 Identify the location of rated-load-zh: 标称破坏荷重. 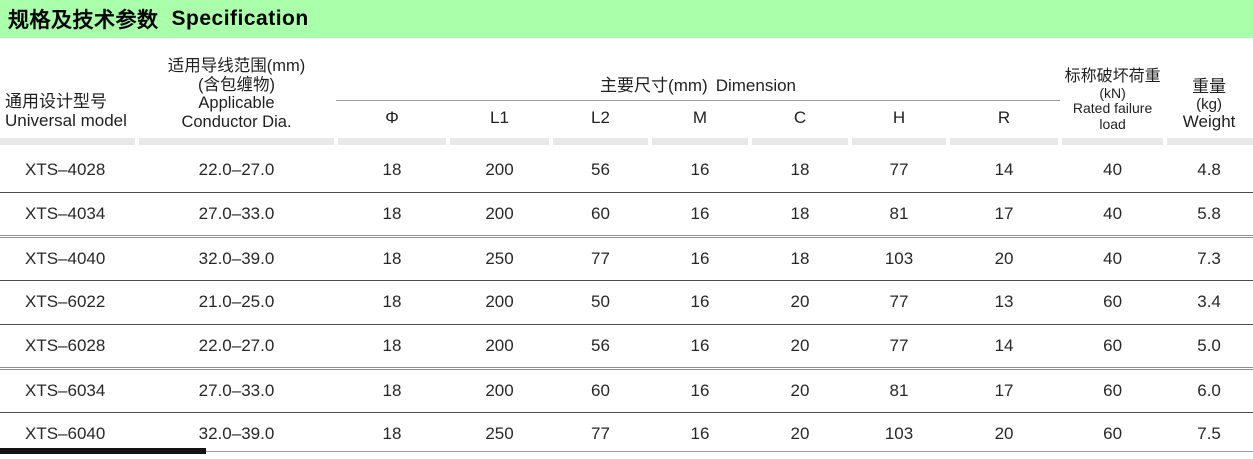
(1112, 77).